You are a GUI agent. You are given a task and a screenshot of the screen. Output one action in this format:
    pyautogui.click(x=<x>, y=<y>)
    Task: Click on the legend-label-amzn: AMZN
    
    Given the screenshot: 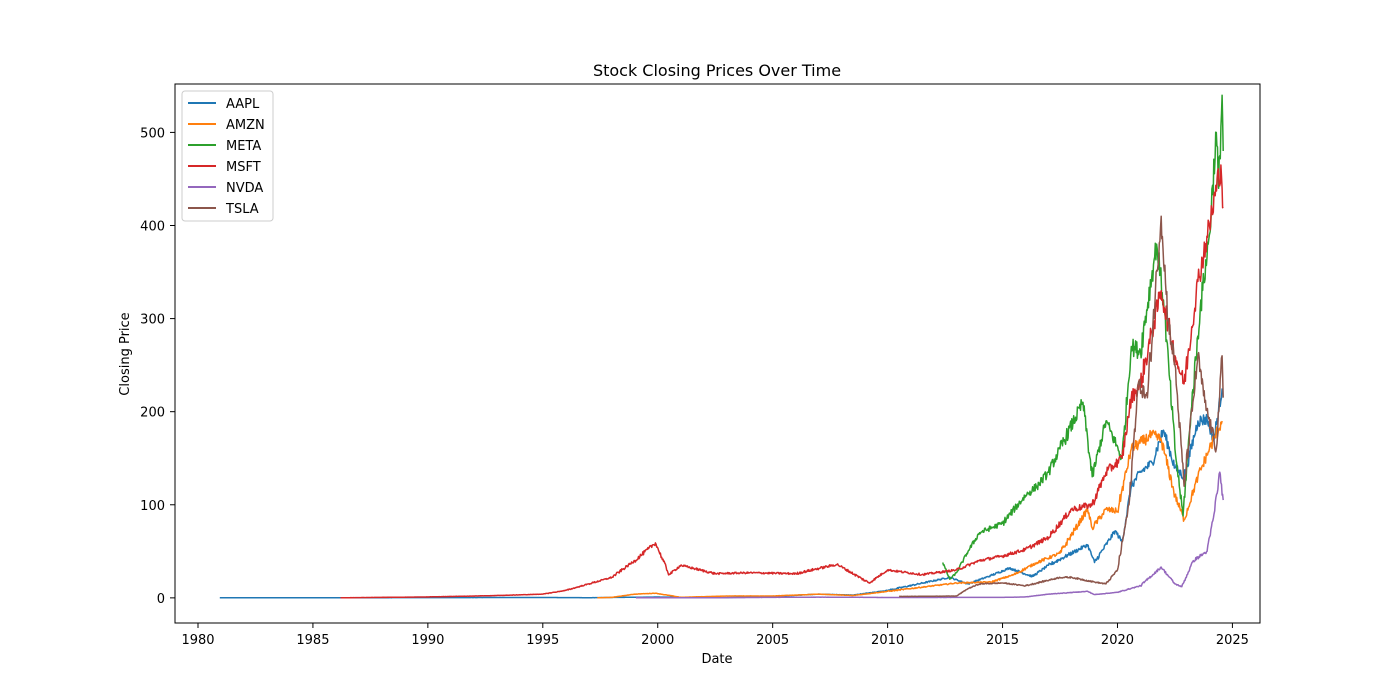 What is the action you would take?
    pyautogui.click(x=245, y=125)
    